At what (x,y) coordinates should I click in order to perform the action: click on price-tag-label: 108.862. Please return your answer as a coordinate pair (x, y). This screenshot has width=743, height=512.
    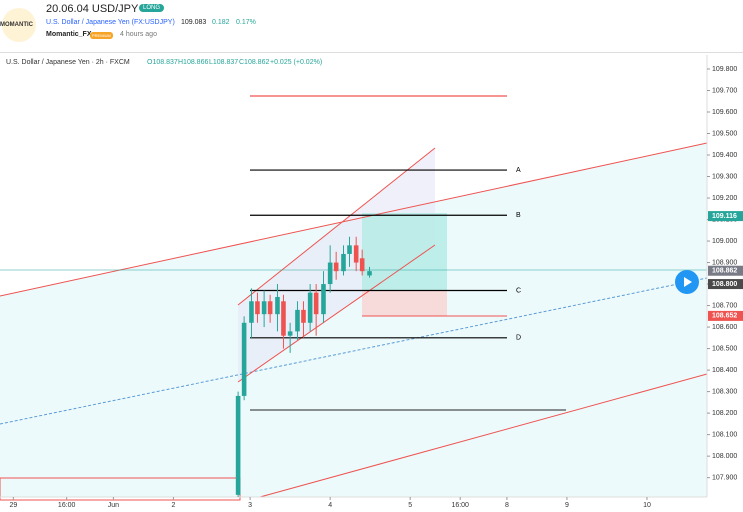
    Looking at the image, I should click on (724, 271).